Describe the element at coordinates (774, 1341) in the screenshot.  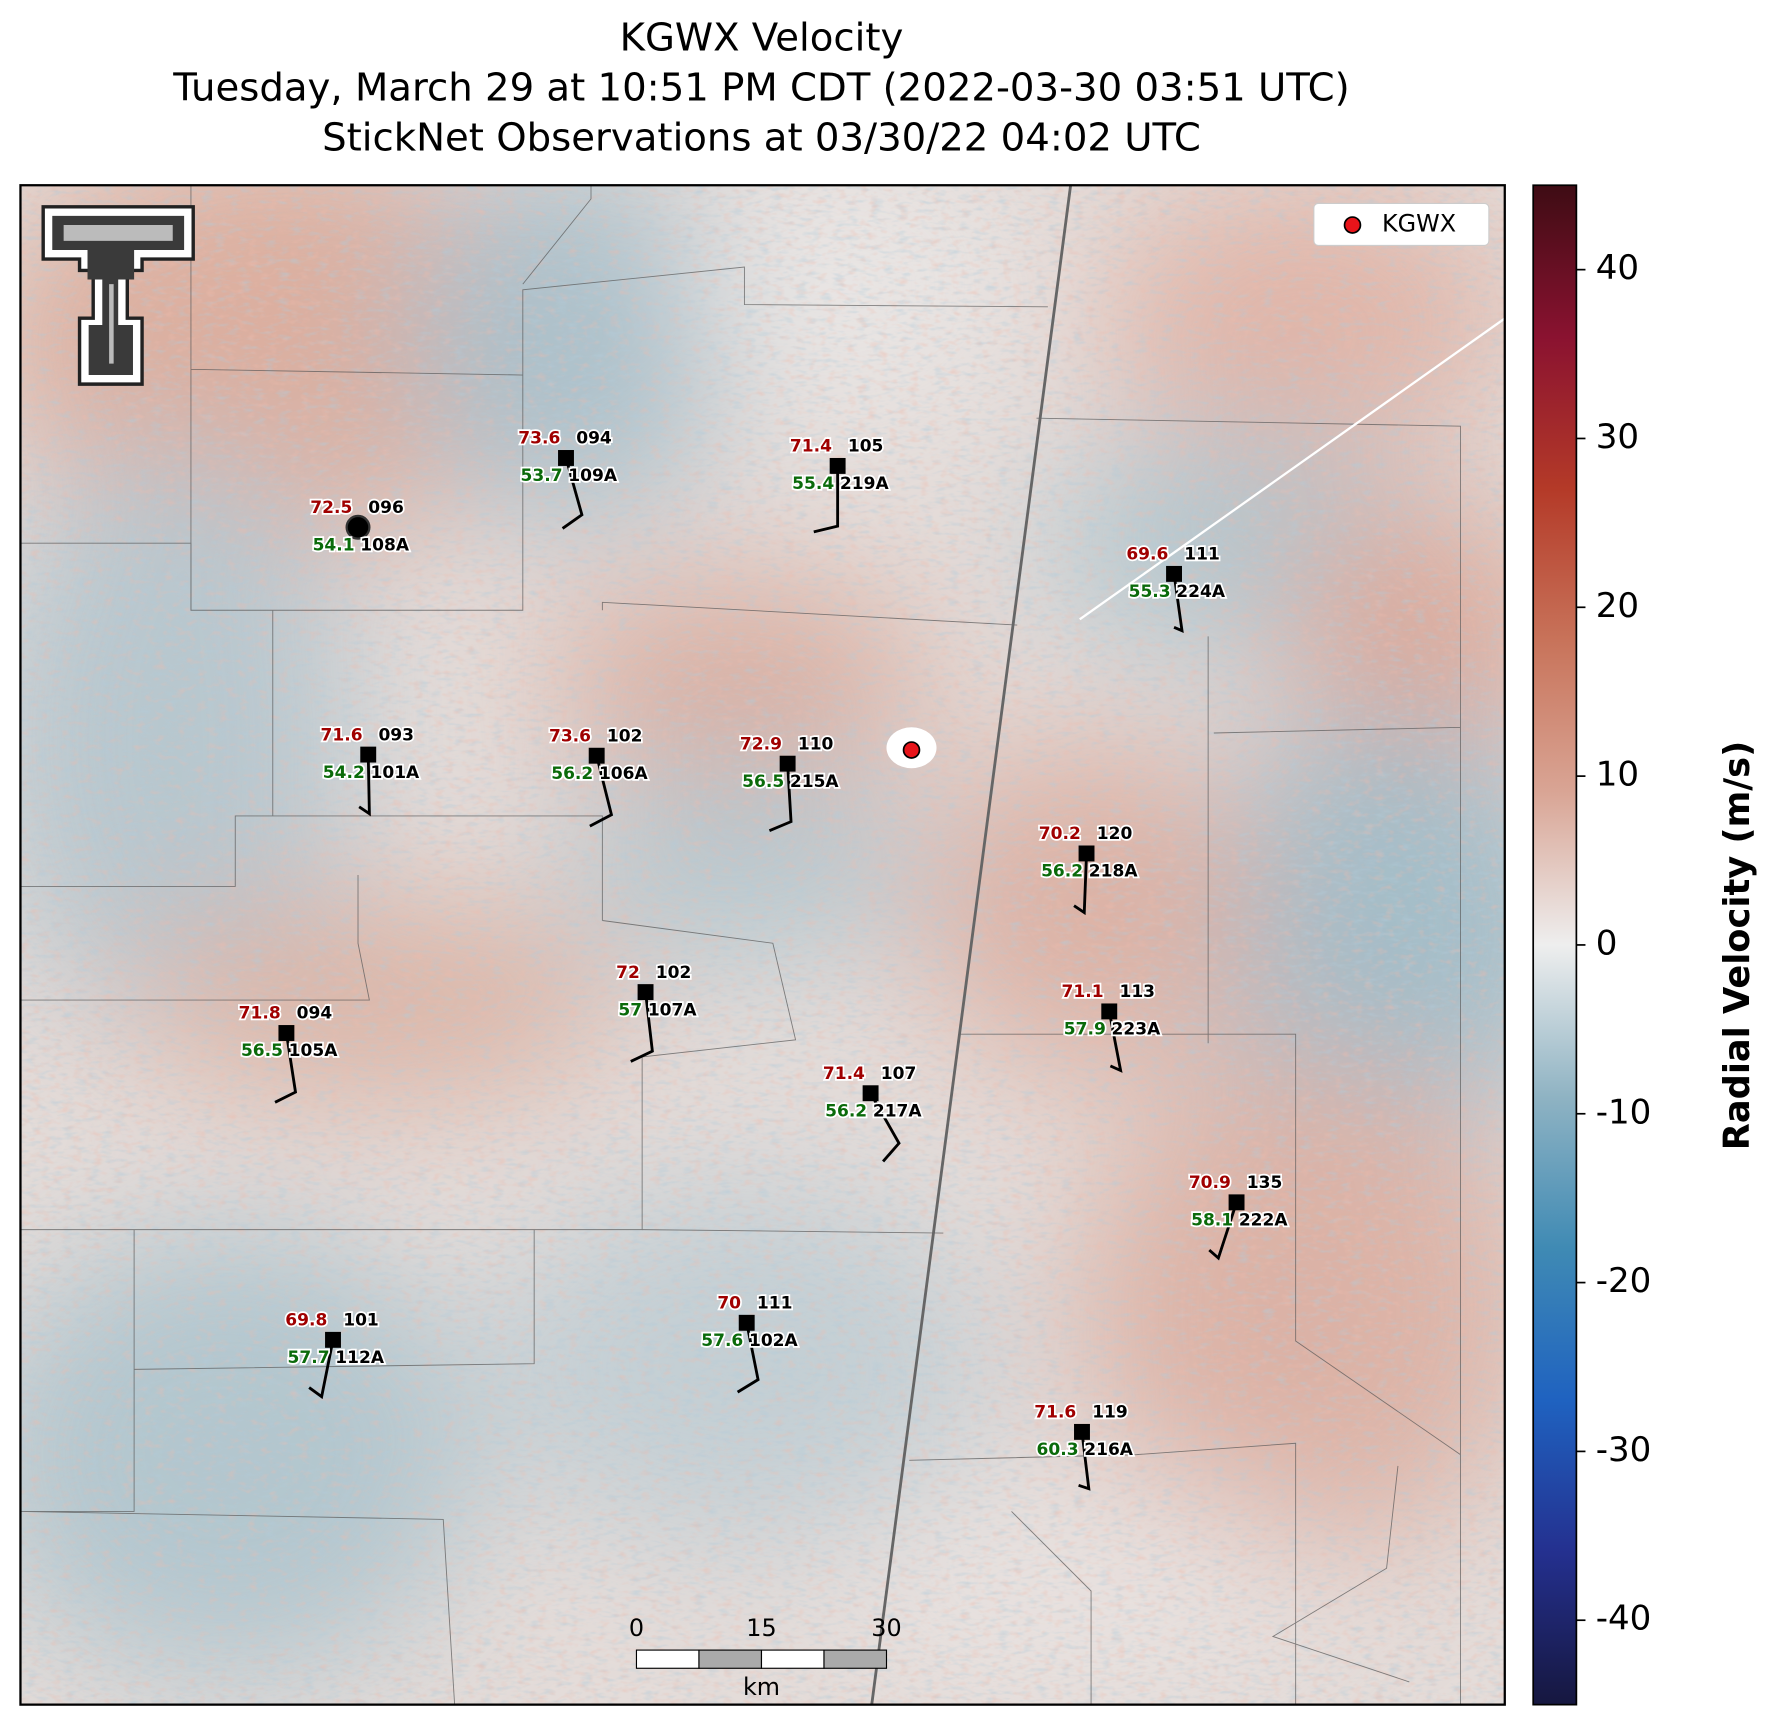
I see `station-id: 102A` at that location.